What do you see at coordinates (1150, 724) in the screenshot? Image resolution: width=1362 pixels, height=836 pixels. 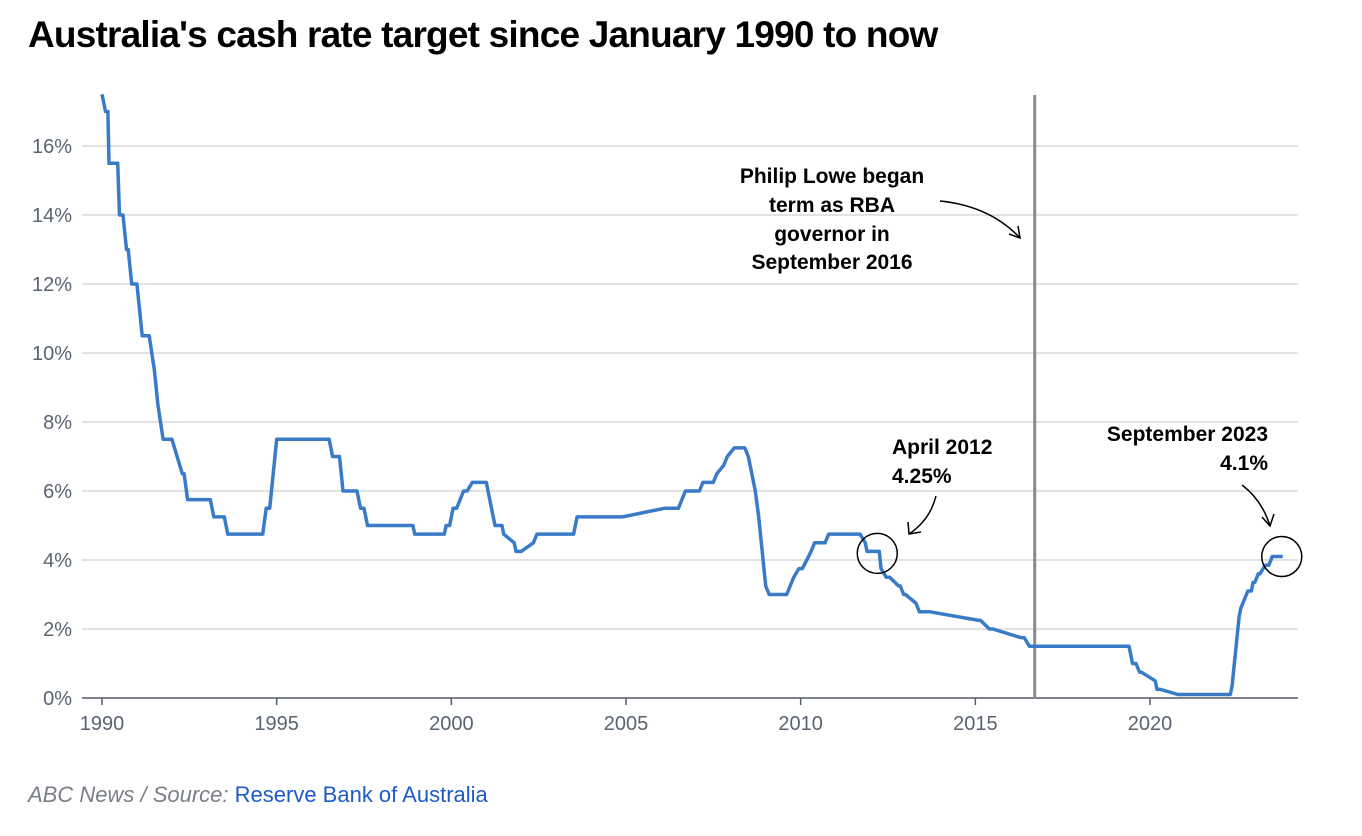 I see `x-tick-label: 2020` at bounding box center [1150, 724].